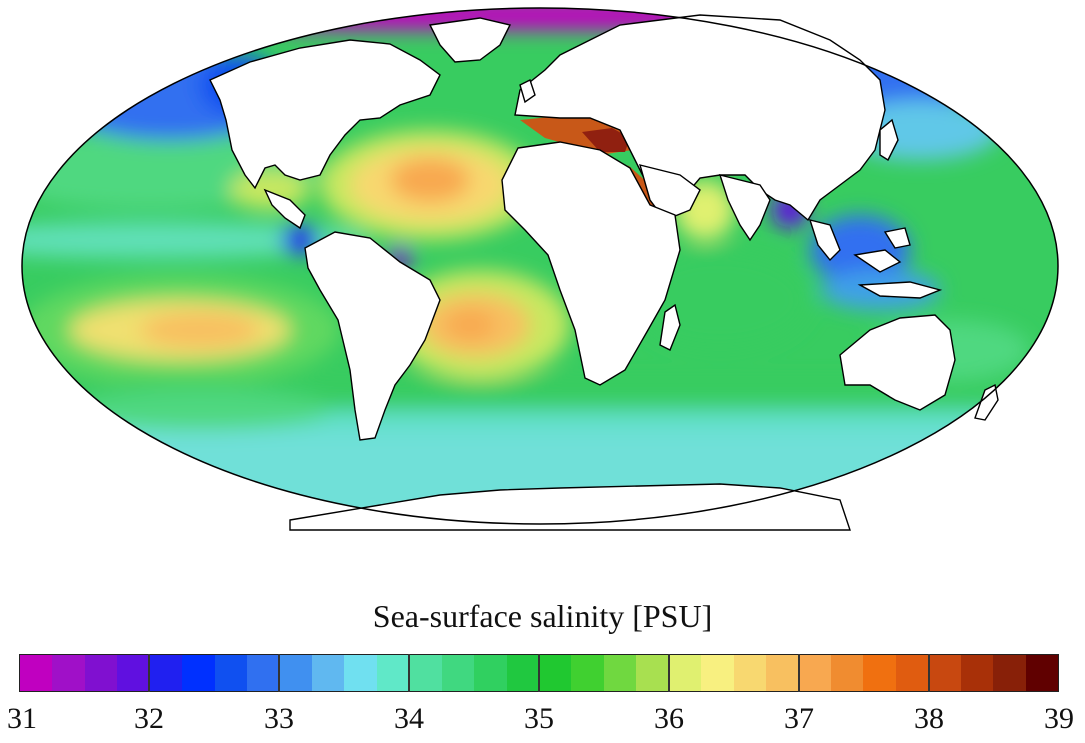 The image size is (1085, 743). I want to click on colorbar-tick-label: 35, so click(539, 718).